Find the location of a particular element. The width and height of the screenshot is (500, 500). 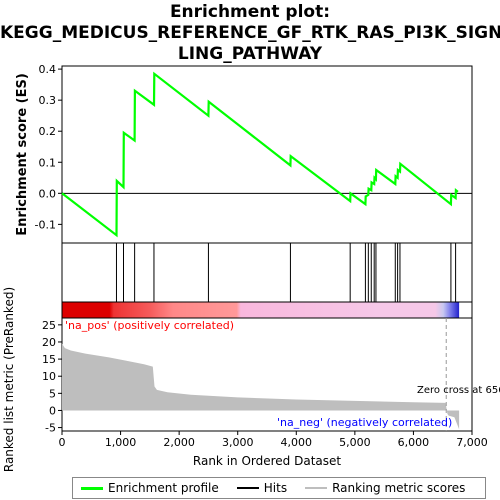

legend-item-metric: Ranking metric scores is located at coordinates (385, 488).